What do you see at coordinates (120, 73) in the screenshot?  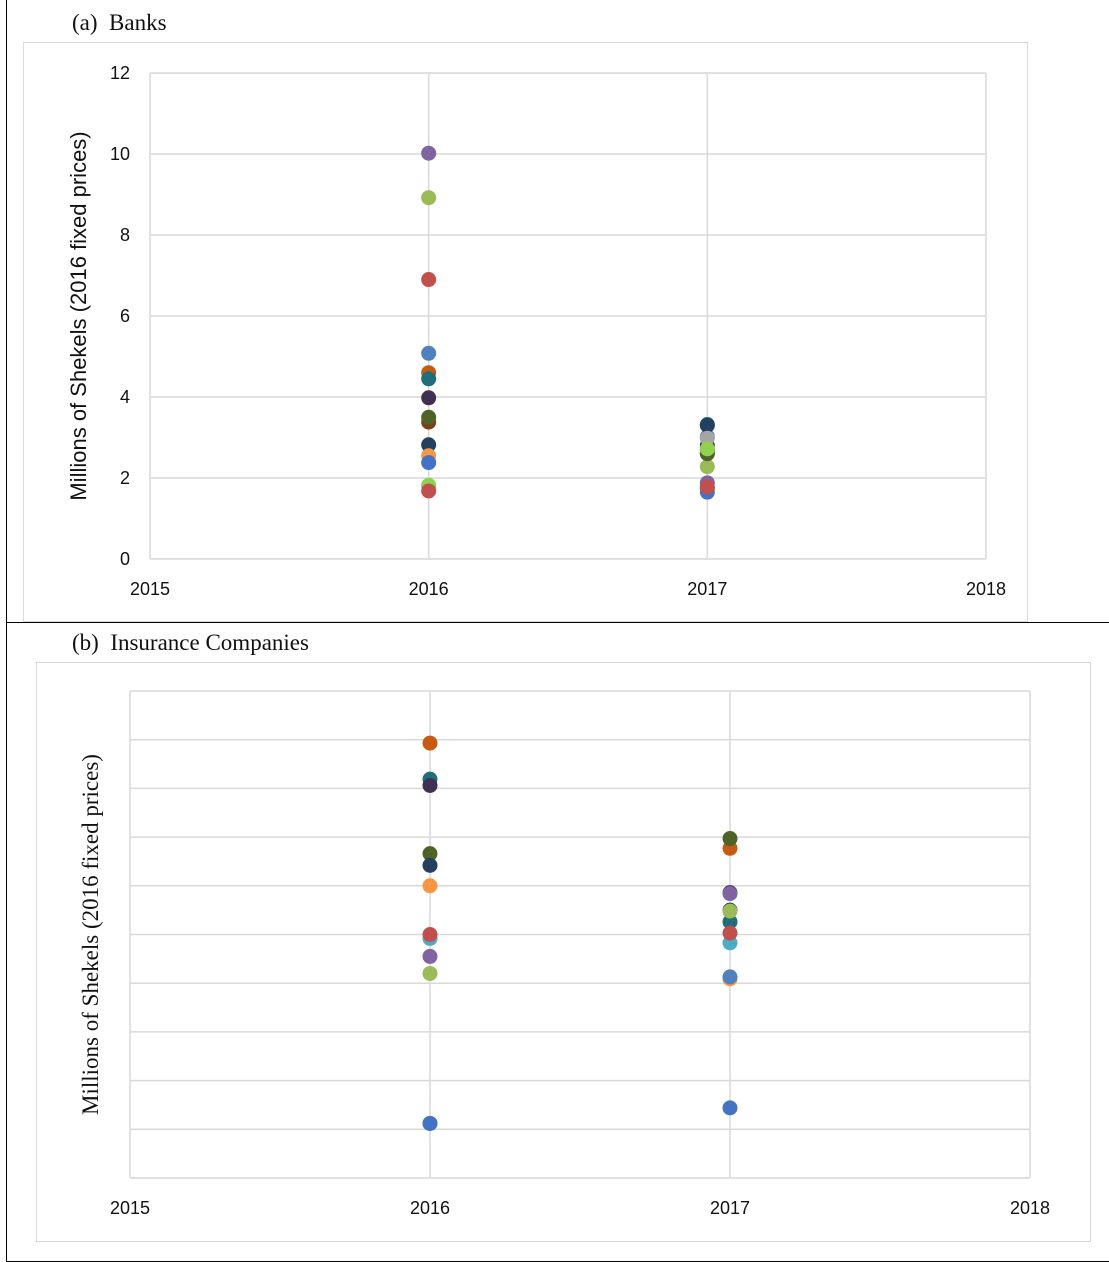 I see `y-tick-label: 12` at bounding box center [120, 73].